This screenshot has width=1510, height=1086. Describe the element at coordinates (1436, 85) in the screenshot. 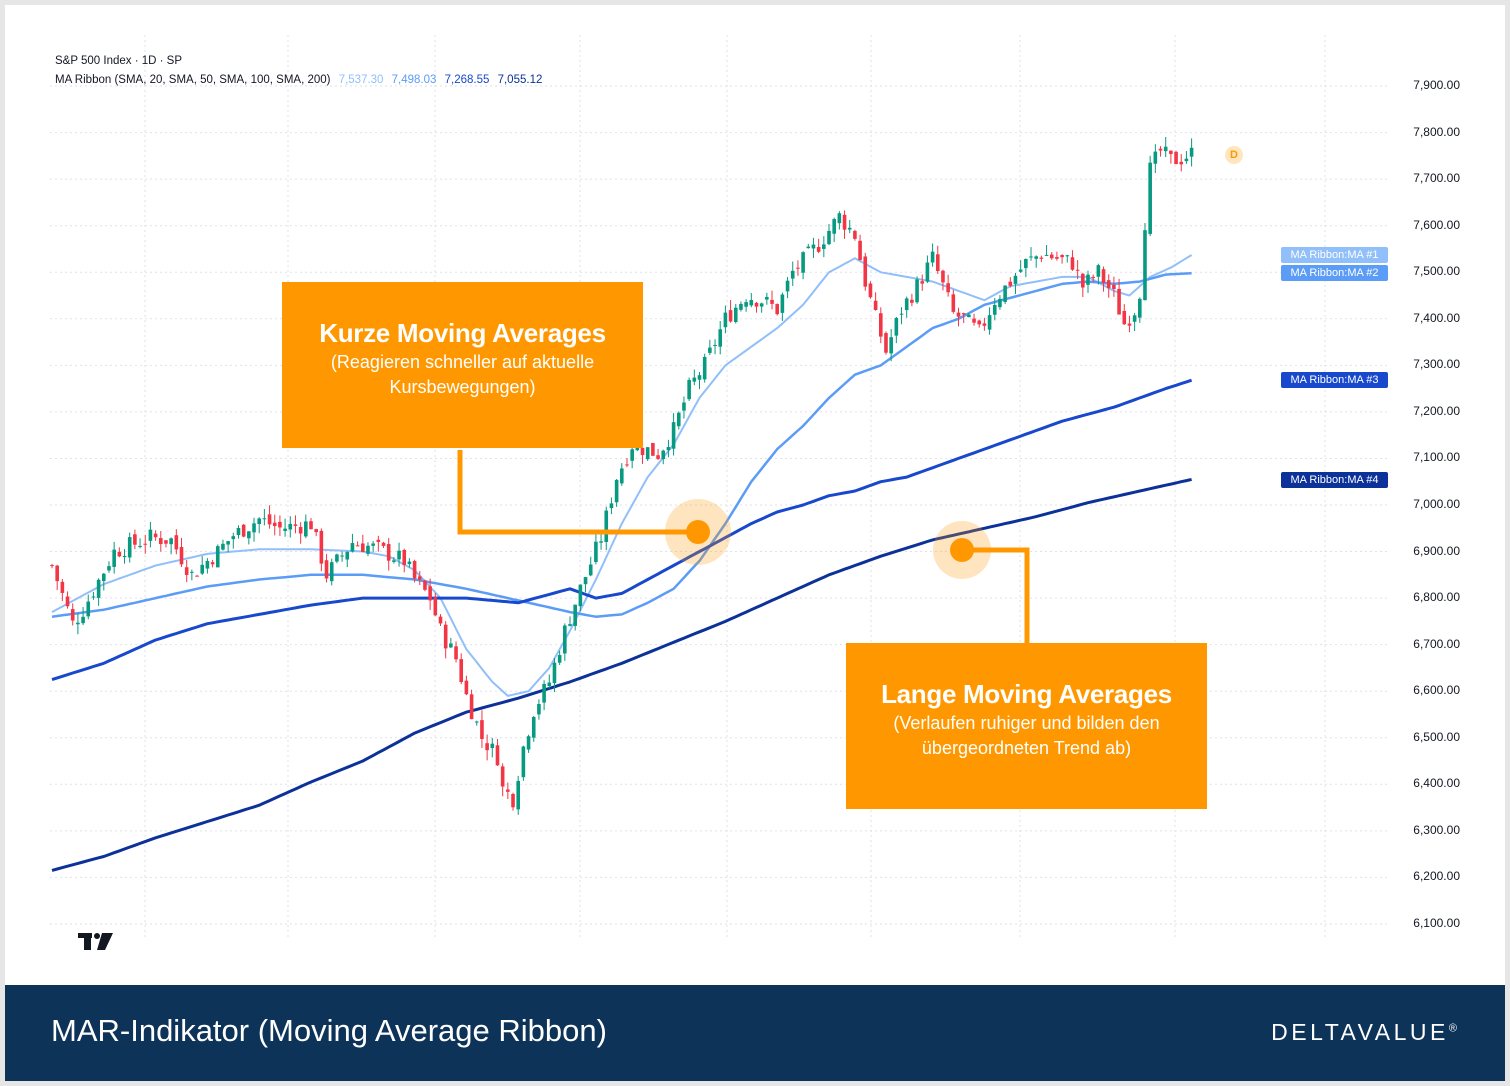

I see `price-axis-label: 7,900.00` at that location.